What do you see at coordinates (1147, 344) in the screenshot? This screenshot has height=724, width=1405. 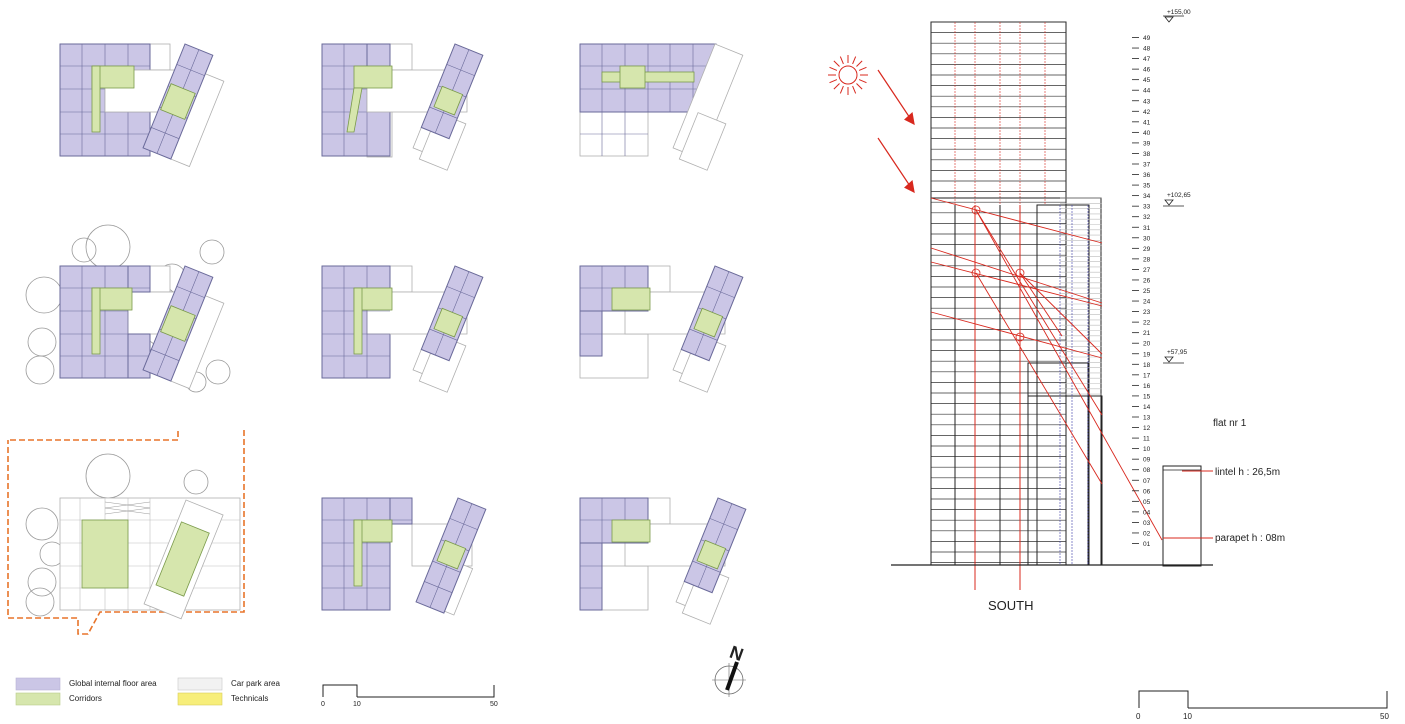 I see `floor-label: 20` at bounding box center [1147, 344].